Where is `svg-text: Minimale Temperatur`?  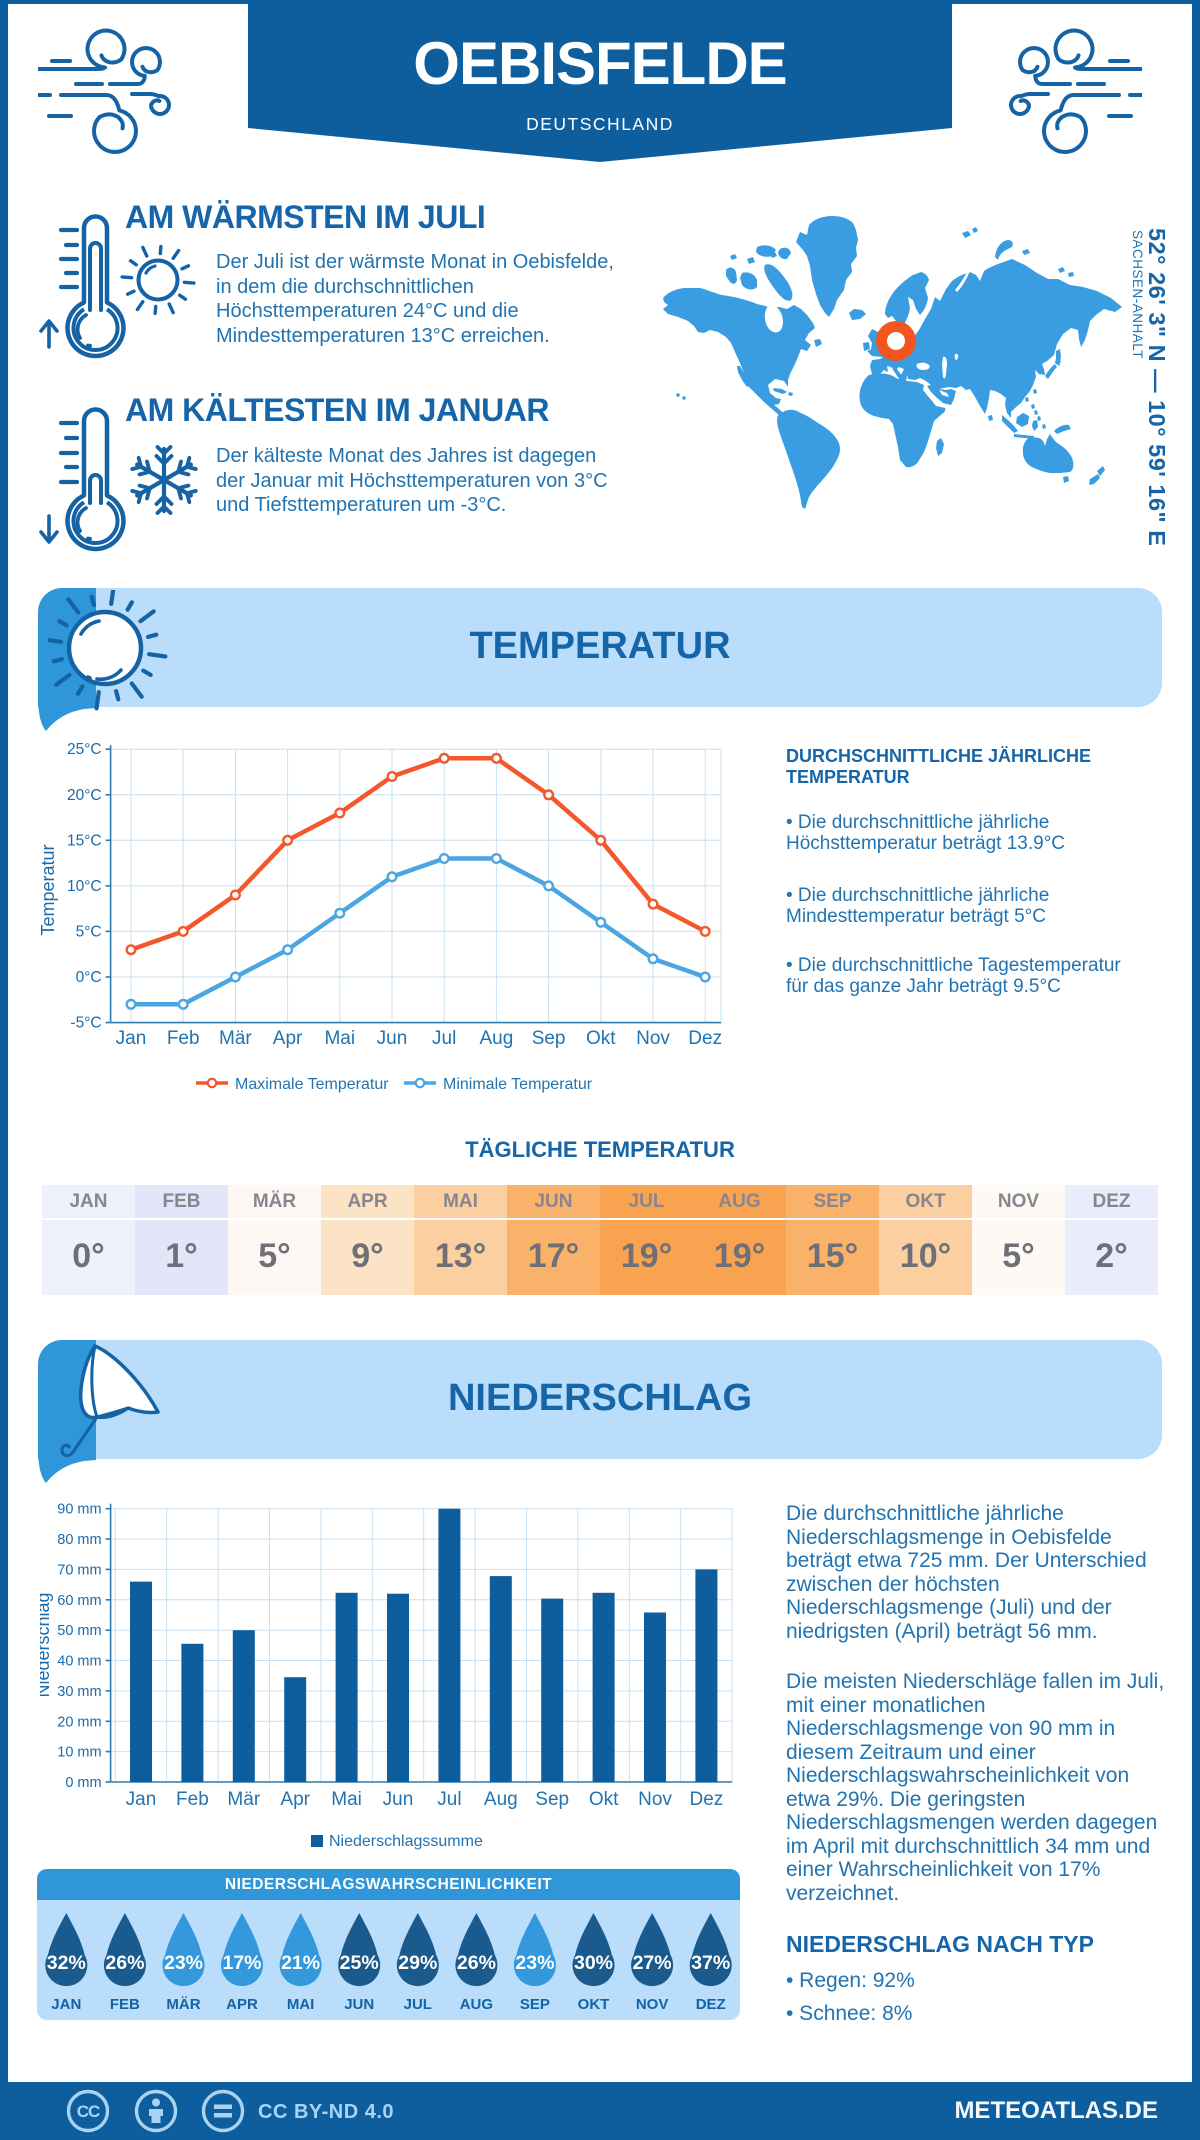
svg-text: Minimale Temperatur is located at coordinates (518, 1084).